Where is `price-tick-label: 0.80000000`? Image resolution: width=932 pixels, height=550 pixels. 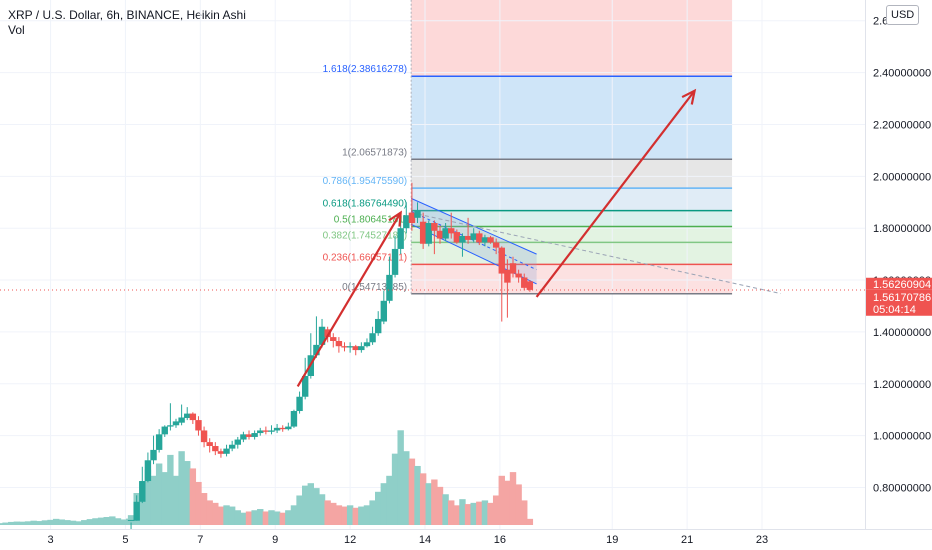 price-tick-label: 0.80000000 is located at coordinates (902, 489).